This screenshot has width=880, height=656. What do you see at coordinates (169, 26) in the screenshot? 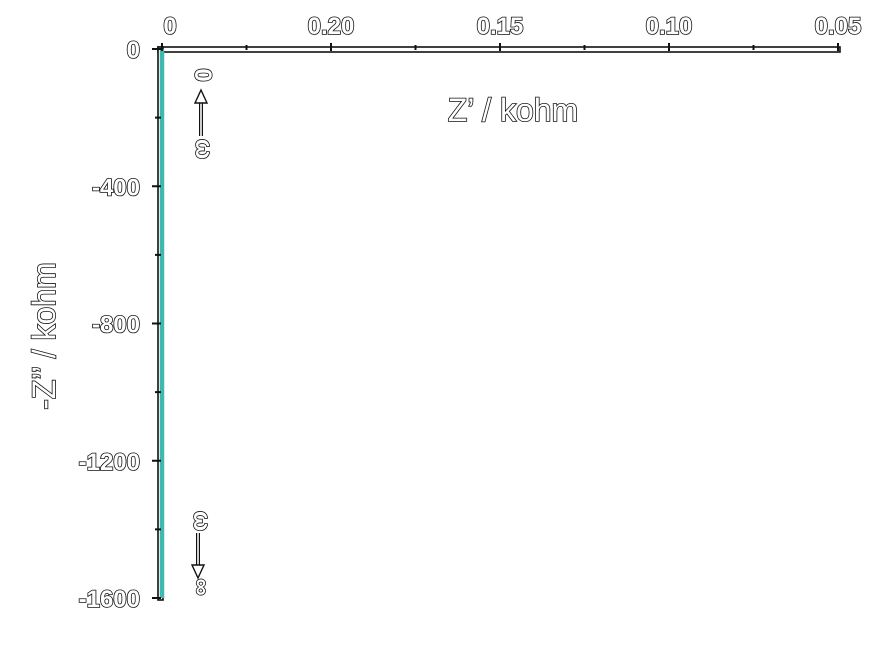
I see `x-tick-label: 0` at bounding box center [169, 26].